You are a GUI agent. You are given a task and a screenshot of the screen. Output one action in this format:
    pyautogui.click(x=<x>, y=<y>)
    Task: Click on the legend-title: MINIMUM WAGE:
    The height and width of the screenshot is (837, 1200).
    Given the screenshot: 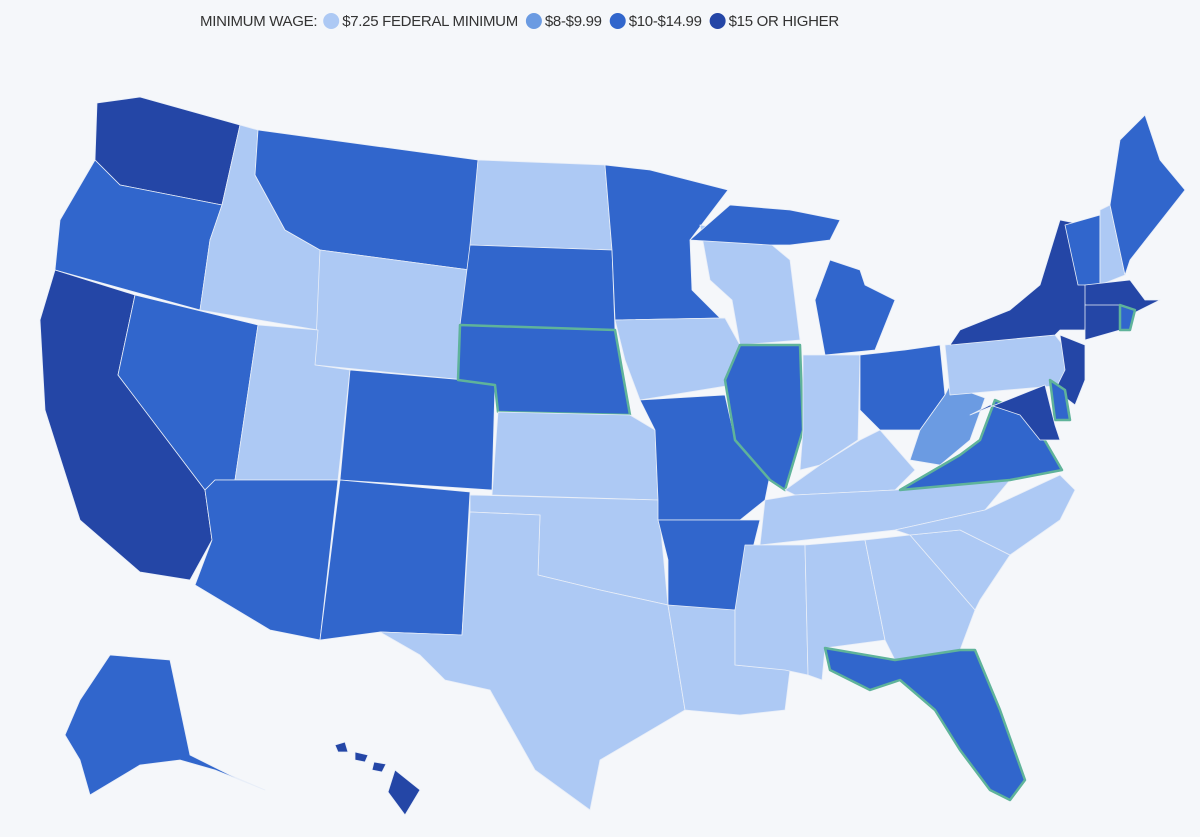 What is the action you would take?
    pyautogui.click(x=258, y=21)
    